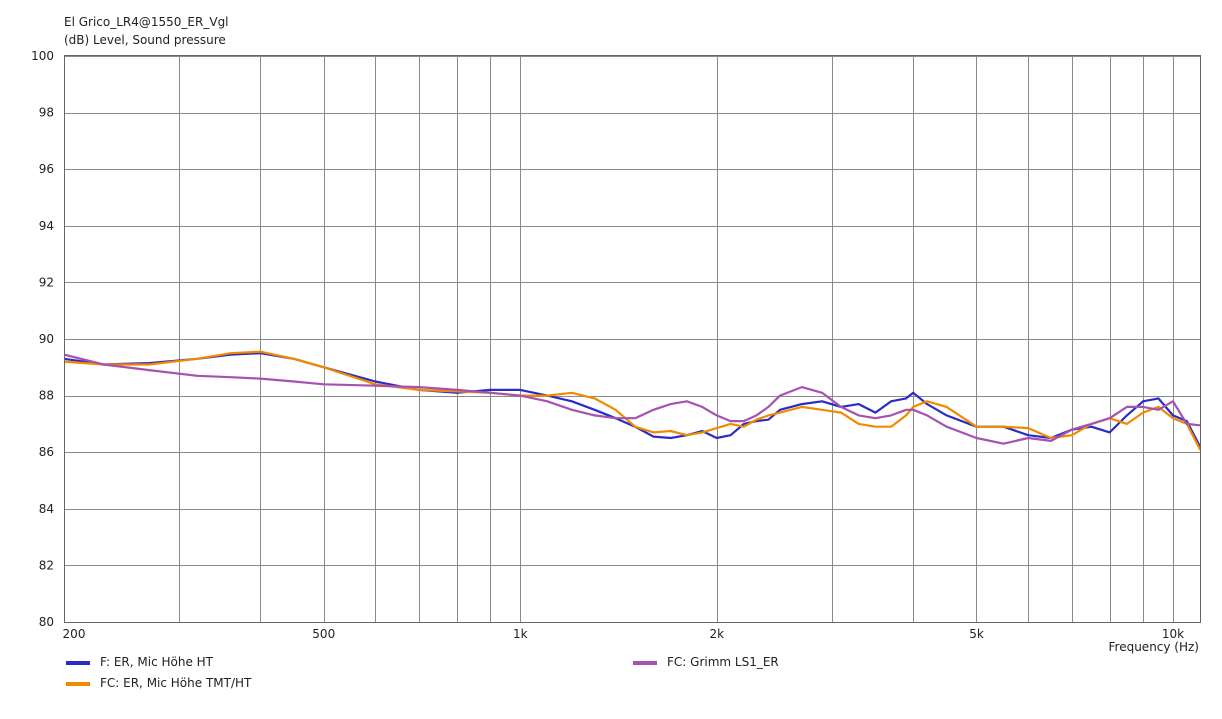  I want to click on x-tick-label: 10k, so click(1173, 634).